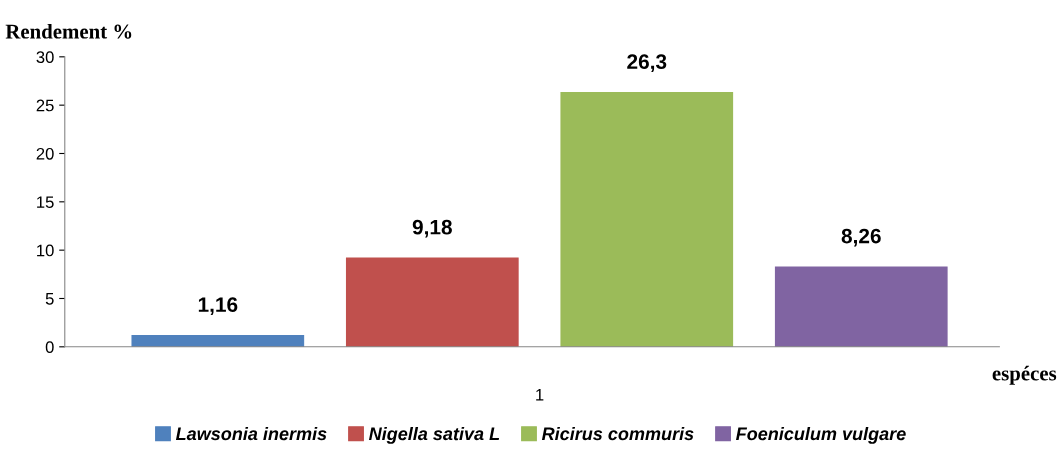  I want to click on legend-label: Ricirus commuris, so click(617, 433).